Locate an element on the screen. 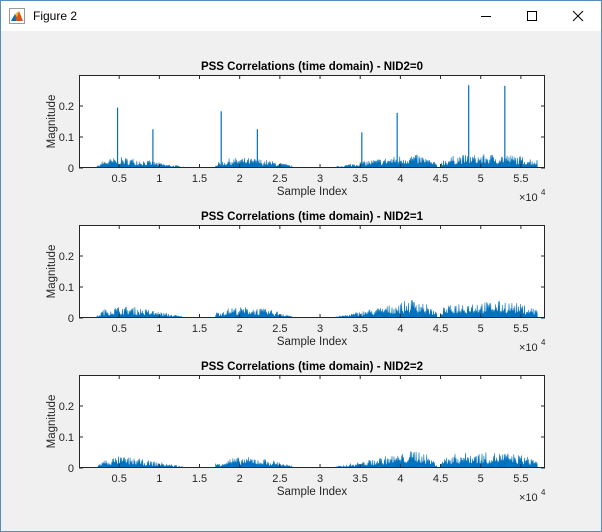 The height and width of the screenshot is (532, 602). maximize-button is located at coordinates (532, 16).